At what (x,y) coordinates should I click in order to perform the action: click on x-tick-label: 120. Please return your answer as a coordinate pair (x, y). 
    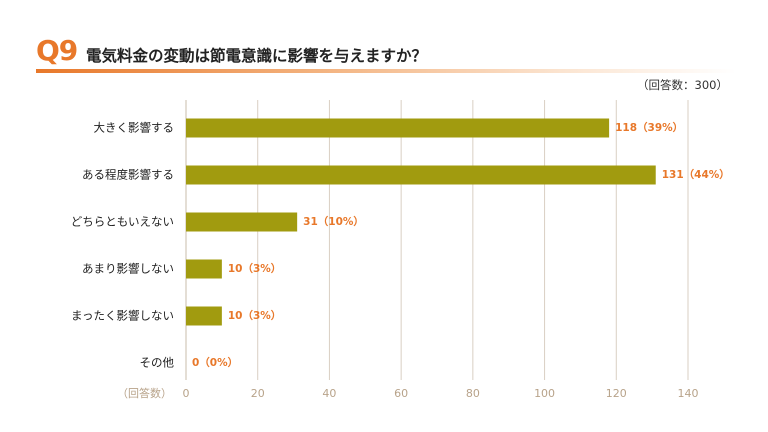
    Looking at the image, I should click on (616, 393).